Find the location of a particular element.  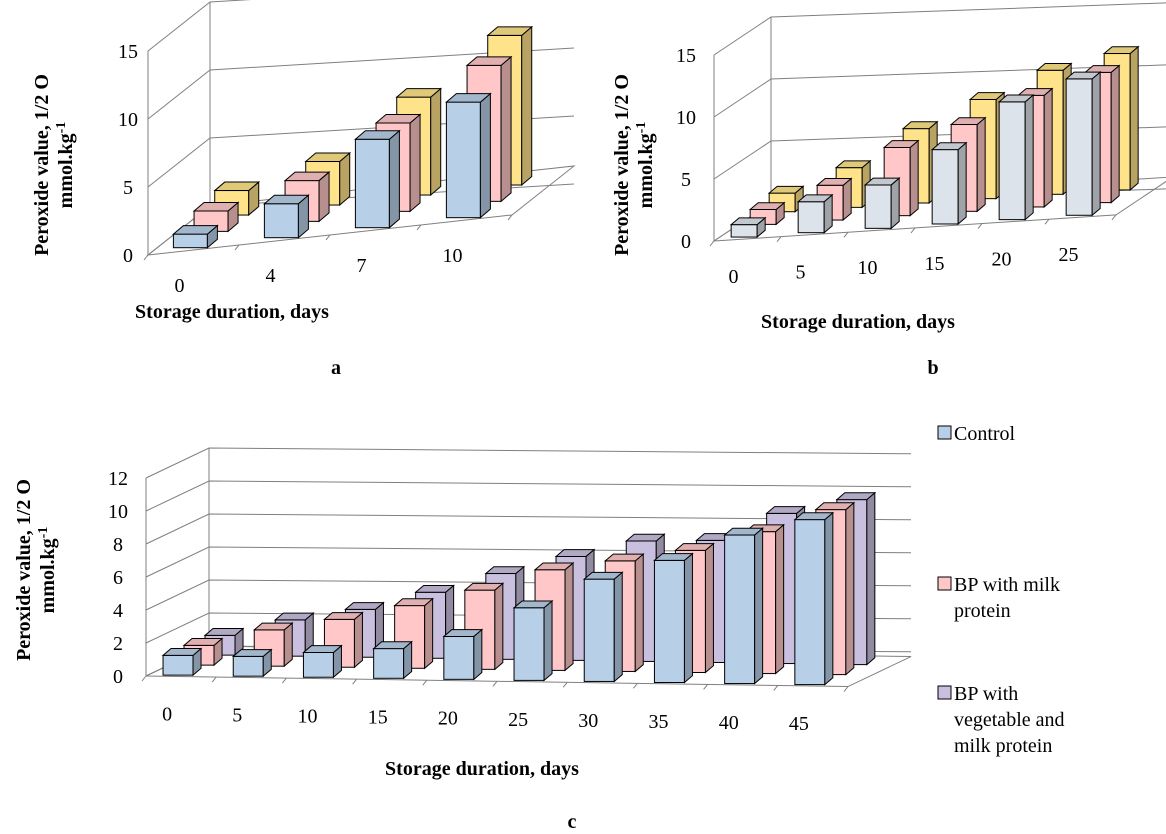

bar-a-s0-c3 is located at coordinates (468, 155).